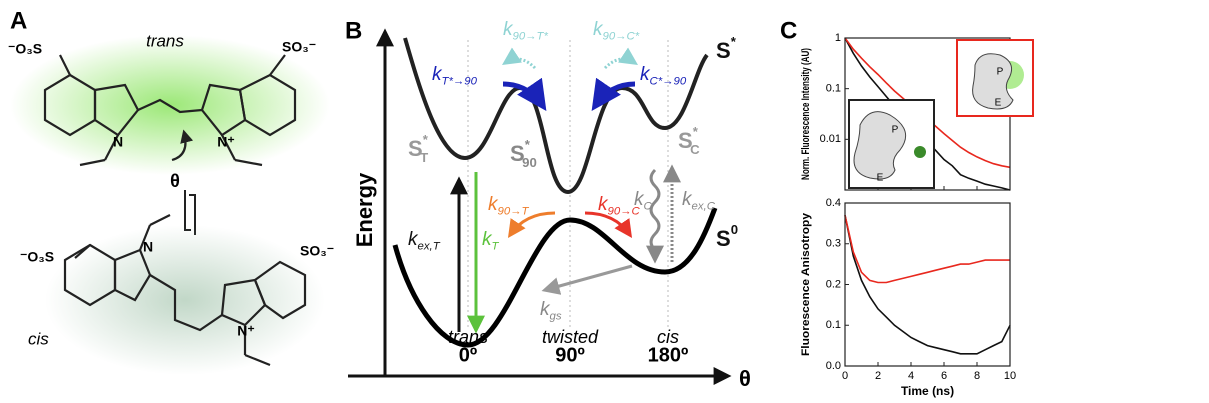 The image size is (1209, 403). Describe the element at coordinates (185, 290) in the screenshot. I see `cis-structure` at that location.